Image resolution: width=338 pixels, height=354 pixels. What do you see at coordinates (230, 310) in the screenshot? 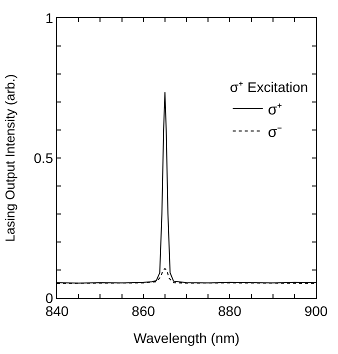
I see `x-tick-label: 880` at bounding box center [230, 310].